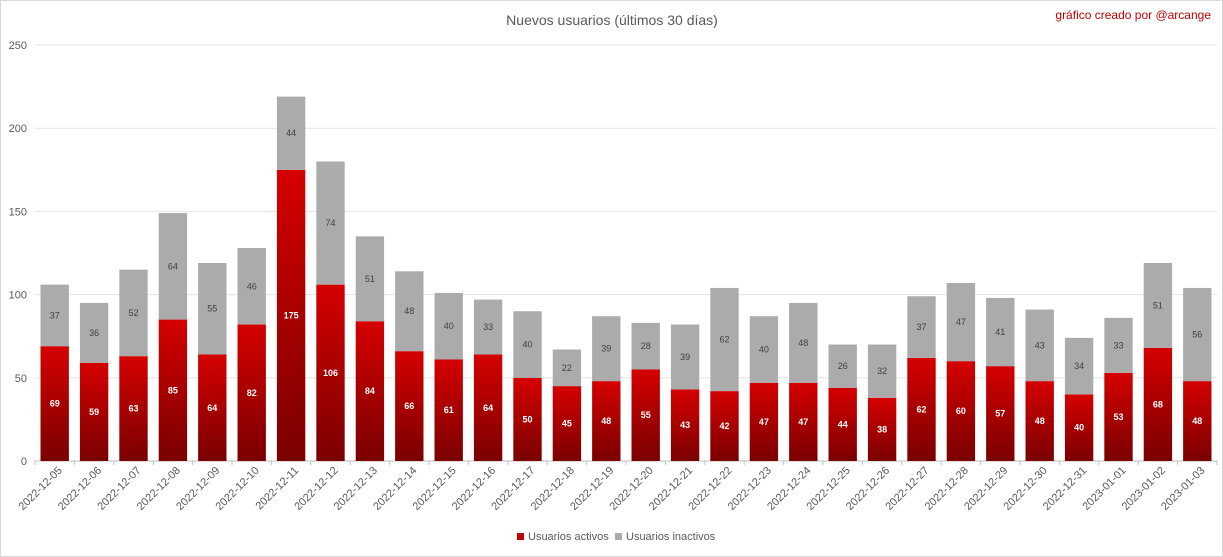  Describe the element at coordinates (18, 254) in the screenshot. I see `y-axis-ticks: 0 50 100 150 200 250` at that location.